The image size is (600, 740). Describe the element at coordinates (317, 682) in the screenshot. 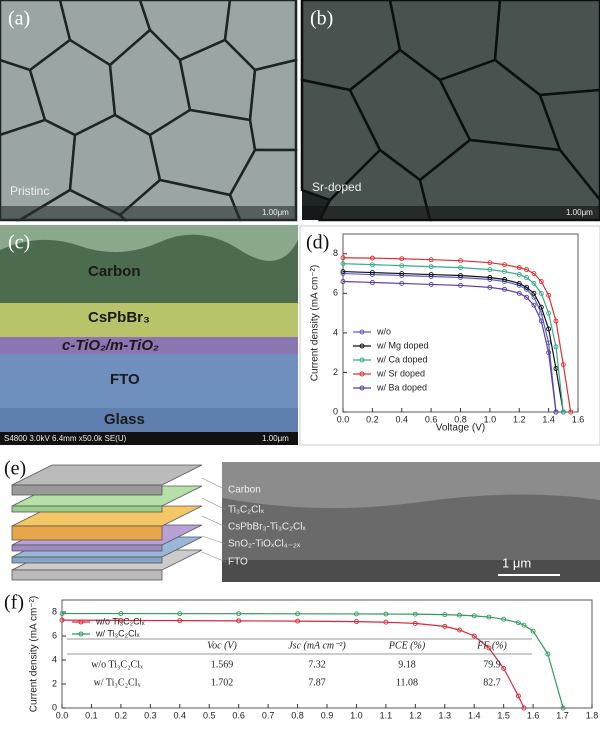

I see `table-cell: 7.87` at that location.